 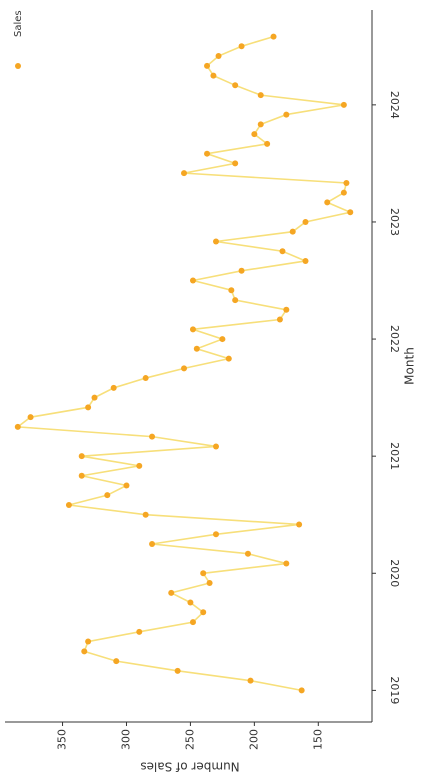 I want to click on y-tick-label: 250, so click(x=189, y=739).